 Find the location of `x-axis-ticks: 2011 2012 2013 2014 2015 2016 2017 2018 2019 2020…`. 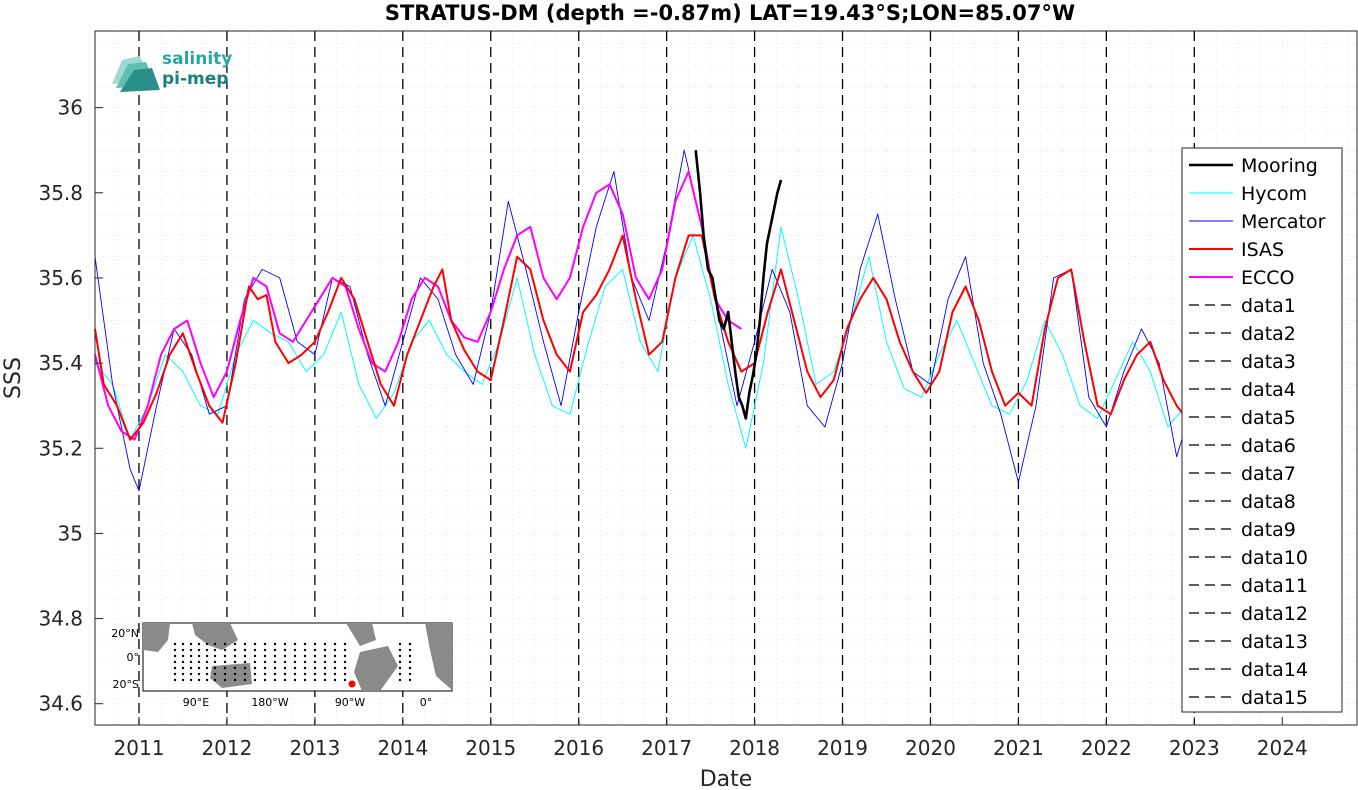

x-axis-ticks: 2011 2012 2013 2014 2015 2016 2017 2018 2019 2020… is located at coordinates (711, 738).